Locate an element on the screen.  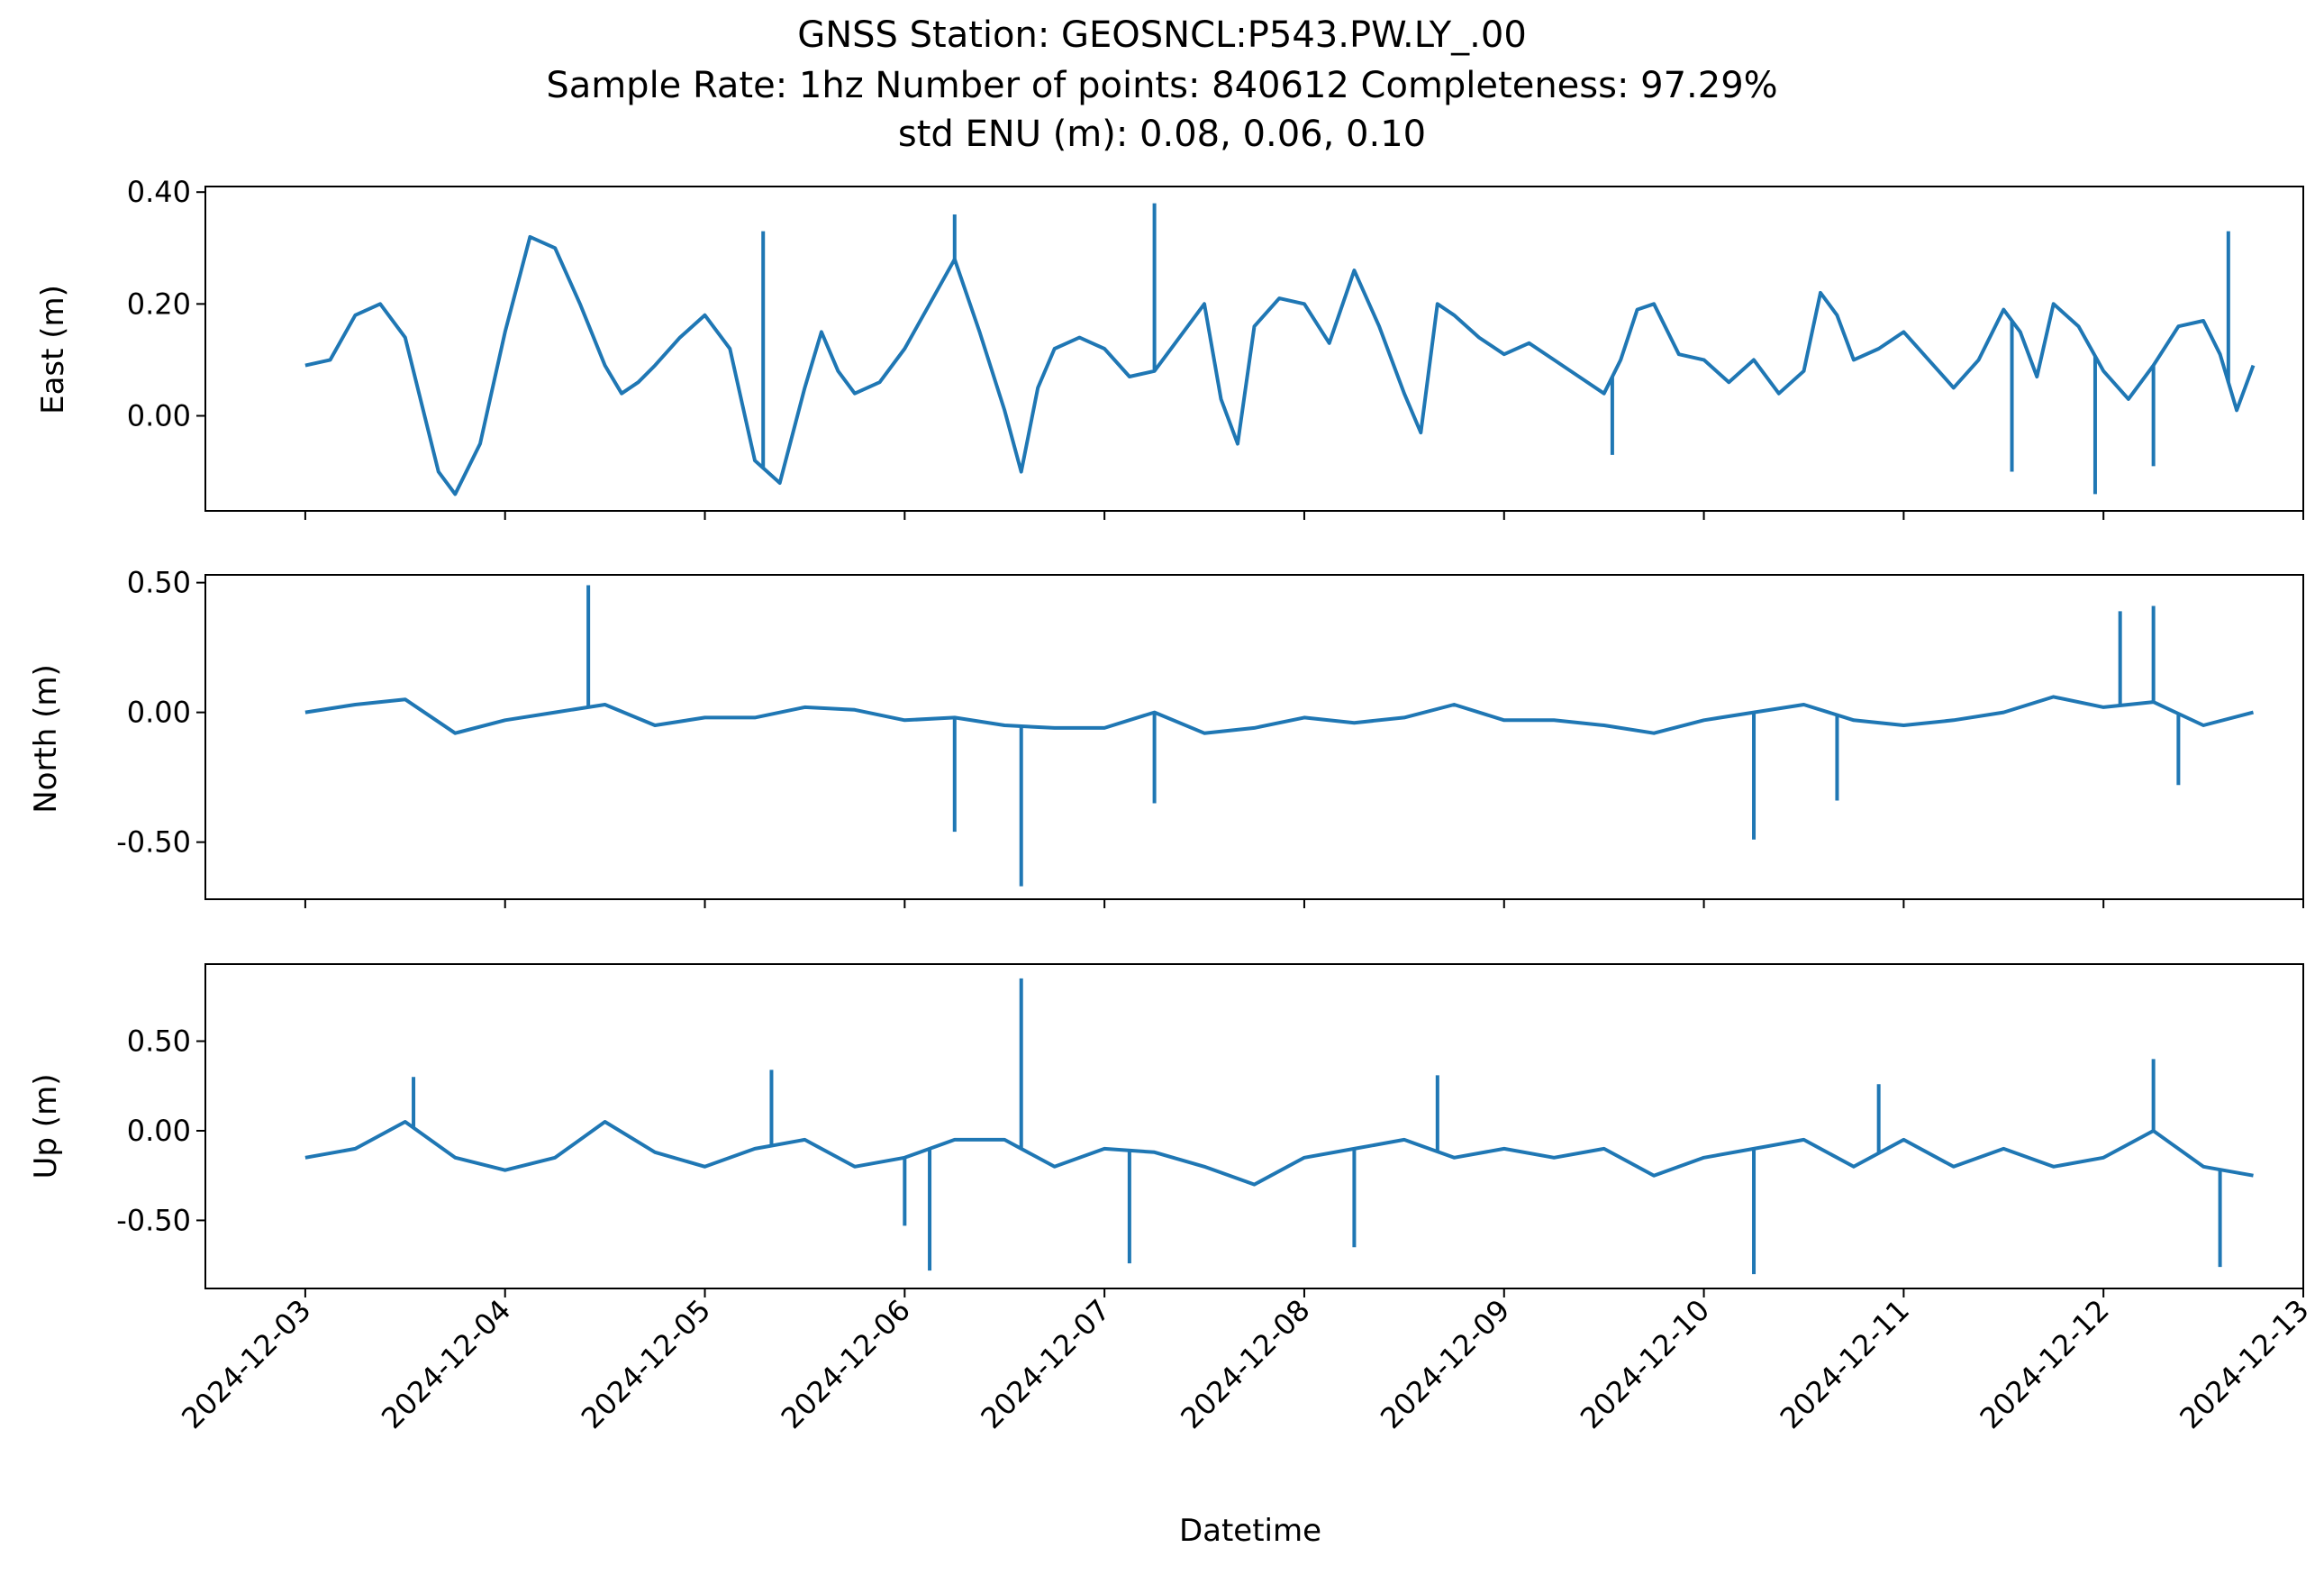
x-tick-label: 2024-12-05 is located at coordinates (646, 1364).